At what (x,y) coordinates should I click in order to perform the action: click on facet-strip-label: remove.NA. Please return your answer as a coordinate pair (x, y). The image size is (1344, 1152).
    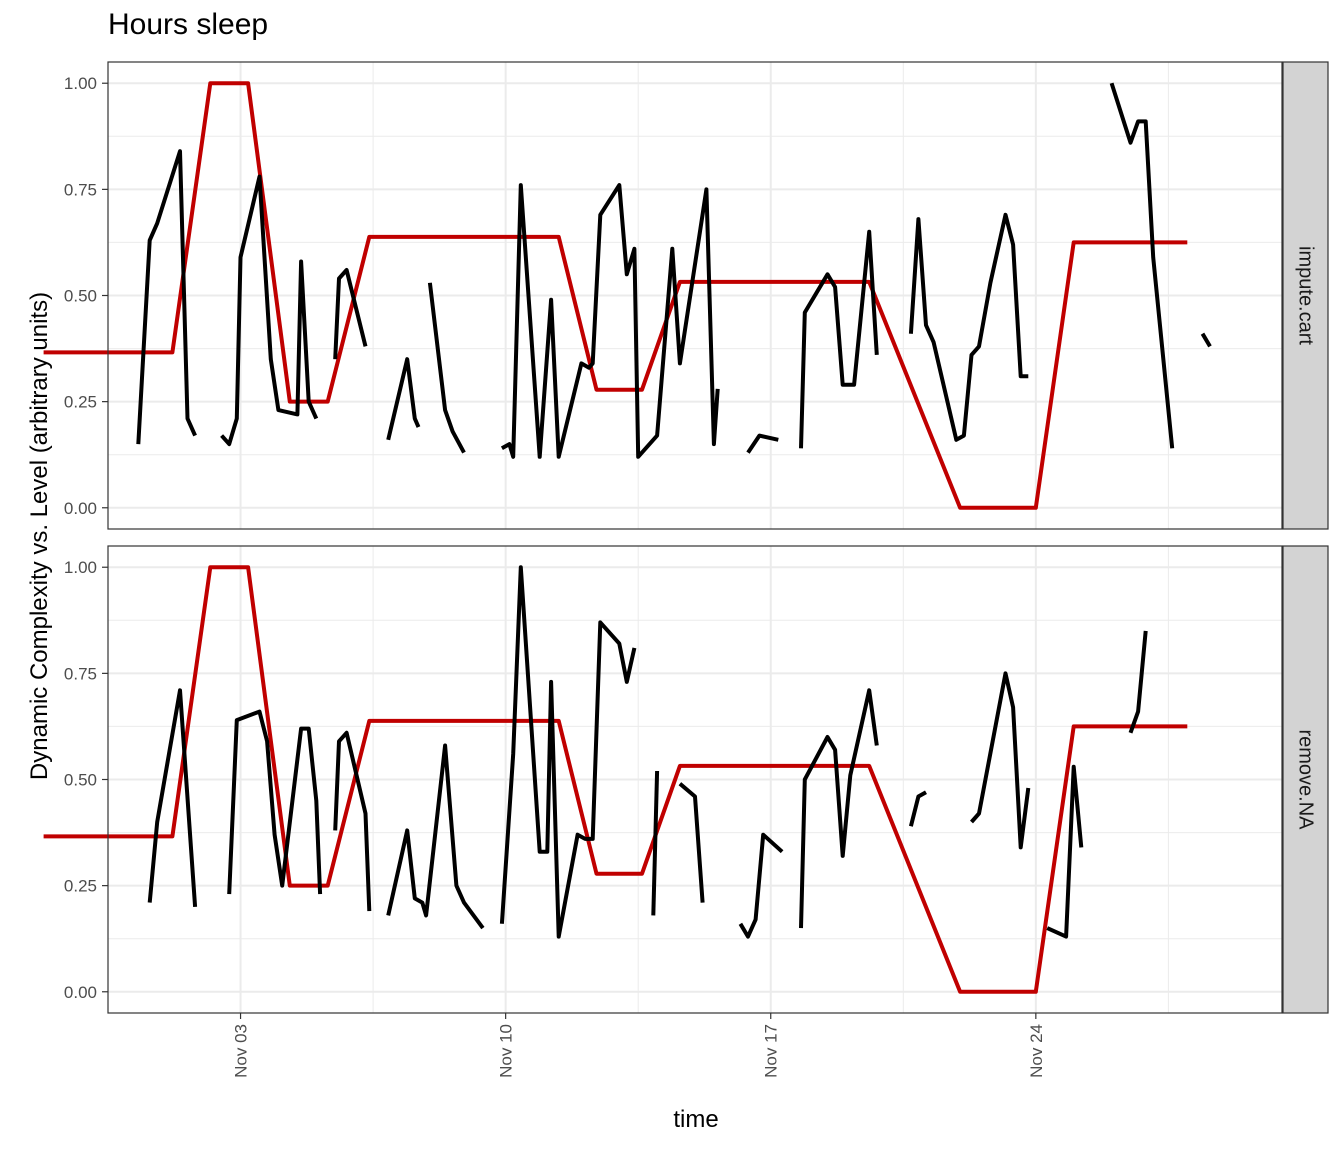
    Looking at the image, I should click on (1306, 779).